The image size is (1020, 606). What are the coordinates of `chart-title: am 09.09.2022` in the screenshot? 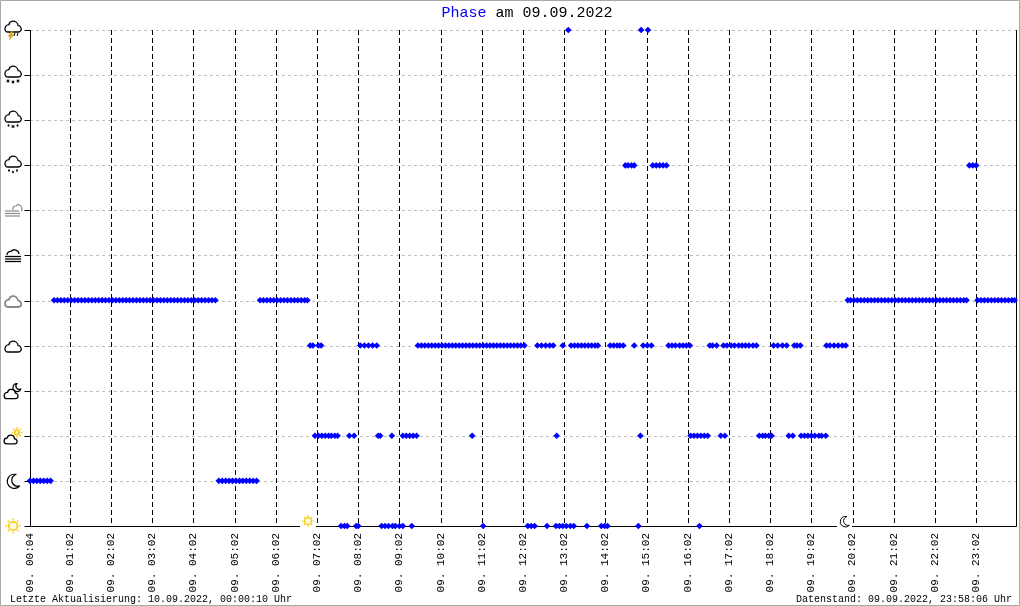 It's located at (554, 13).